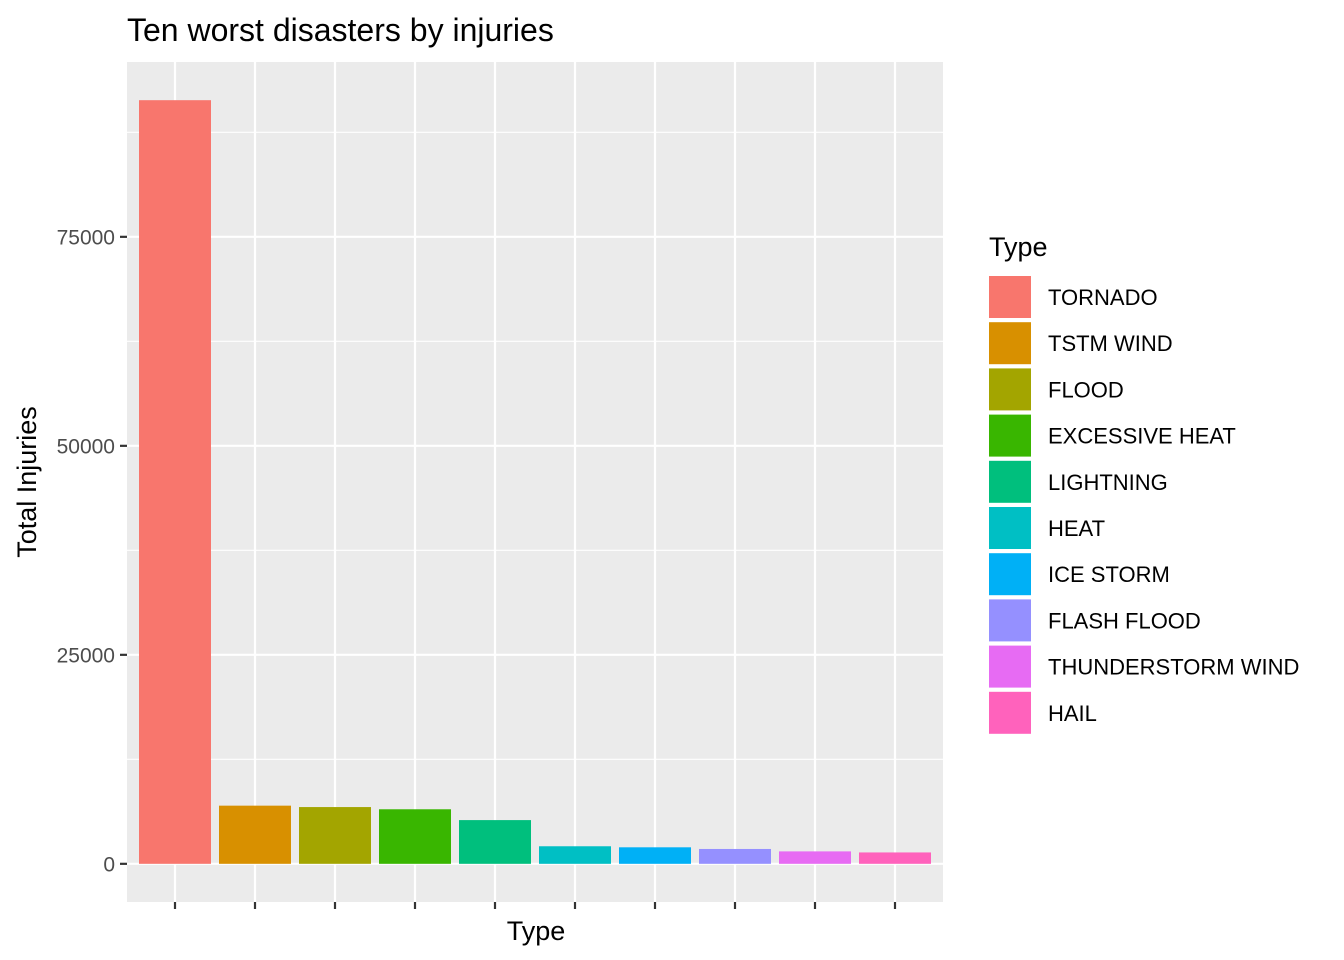 The height and width of the screenshot is (960, 1344). Describe the element at coordinates (735, 856) in the screenshot. I see `bar-flash-flood` at that location.